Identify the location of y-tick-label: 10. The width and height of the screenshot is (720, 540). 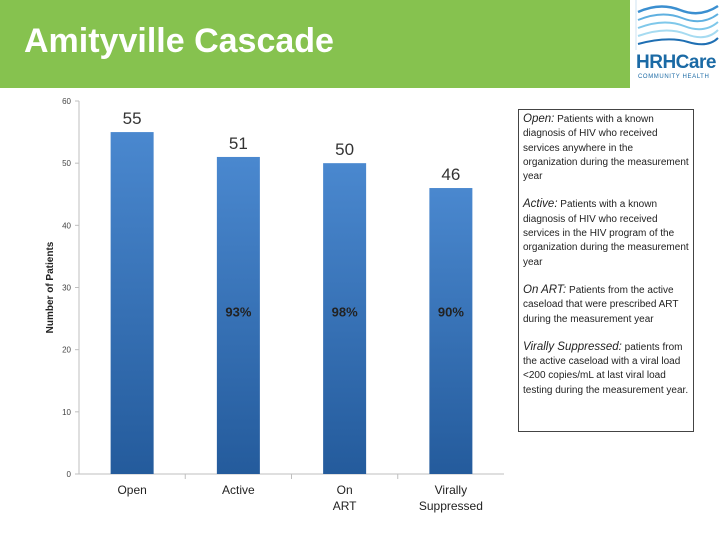
(66, 412).